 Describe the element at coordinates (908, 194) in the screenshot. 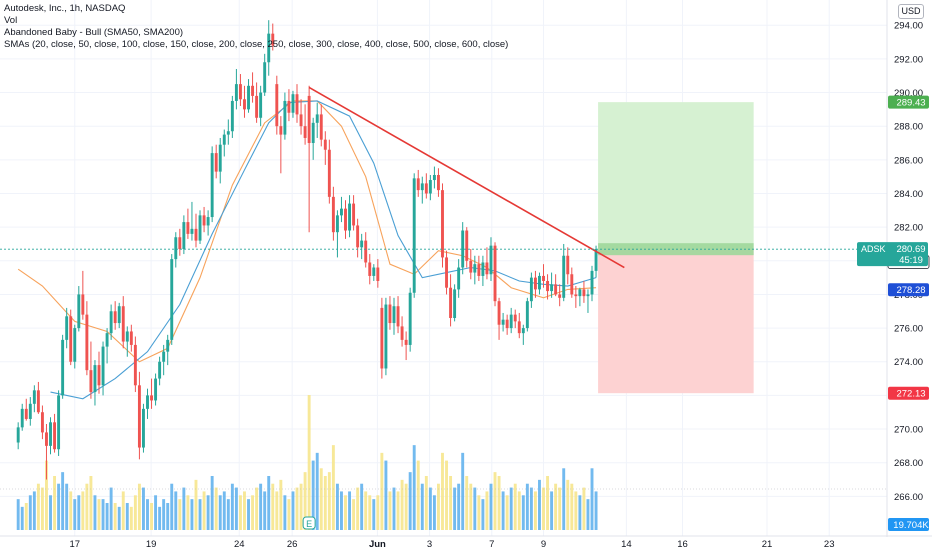

I see `y-tick-label: 284.00` at that location.